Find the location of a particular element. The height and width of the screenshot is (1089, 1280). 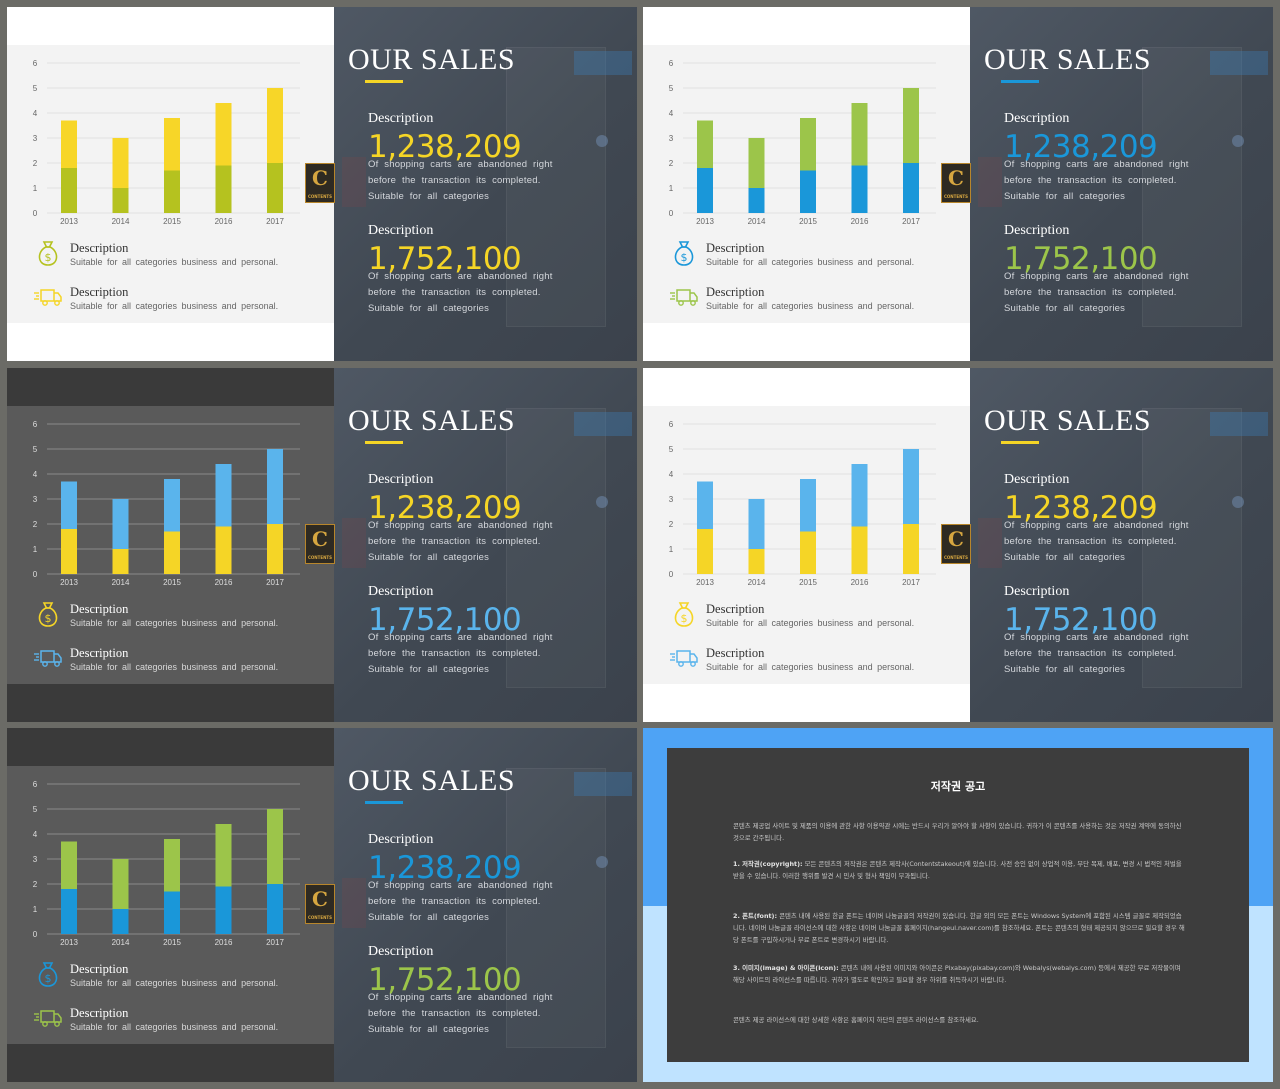

notice-font-heading: 2. 폰트(font): is located at coordinates (755, 916).